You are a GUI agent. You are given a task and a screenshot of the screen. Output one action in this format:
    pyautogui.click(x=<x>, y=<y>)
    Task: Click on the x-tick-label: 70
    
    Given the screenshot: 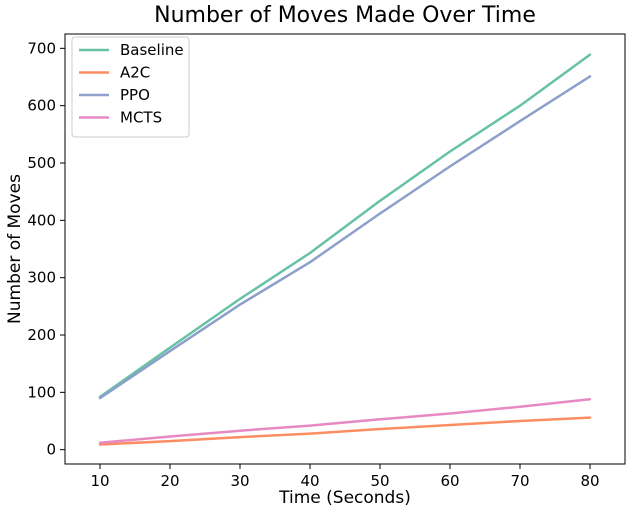 What is the action you would take?
    pyautogui.click(x=519, y=481)
    